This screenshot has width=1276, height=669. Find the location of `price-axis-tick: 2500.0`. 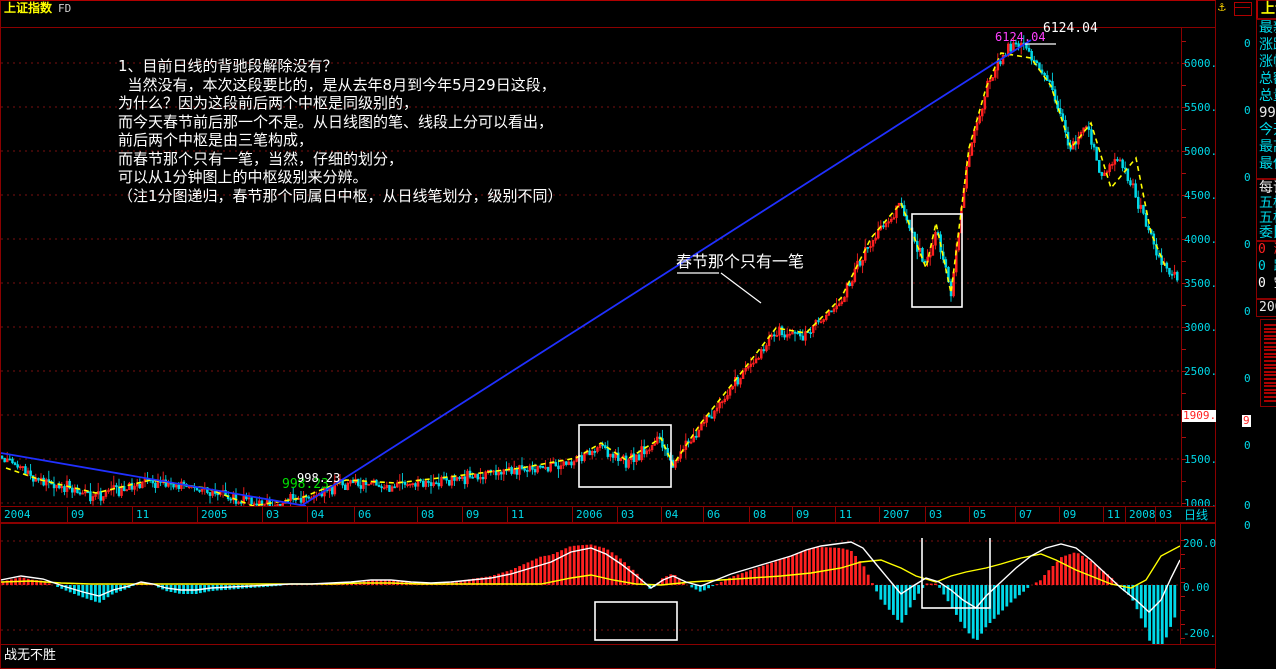

price-axis-tick: 2500.0 is located at coordinates (1204, 371).